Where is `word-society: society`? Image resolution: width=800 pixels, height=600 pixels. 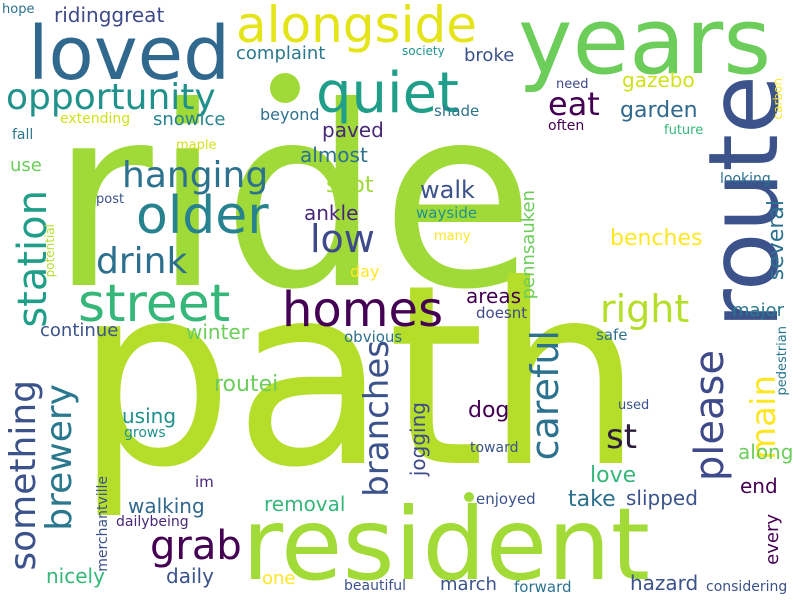
word-society: society is located at coordinates (423, 51).